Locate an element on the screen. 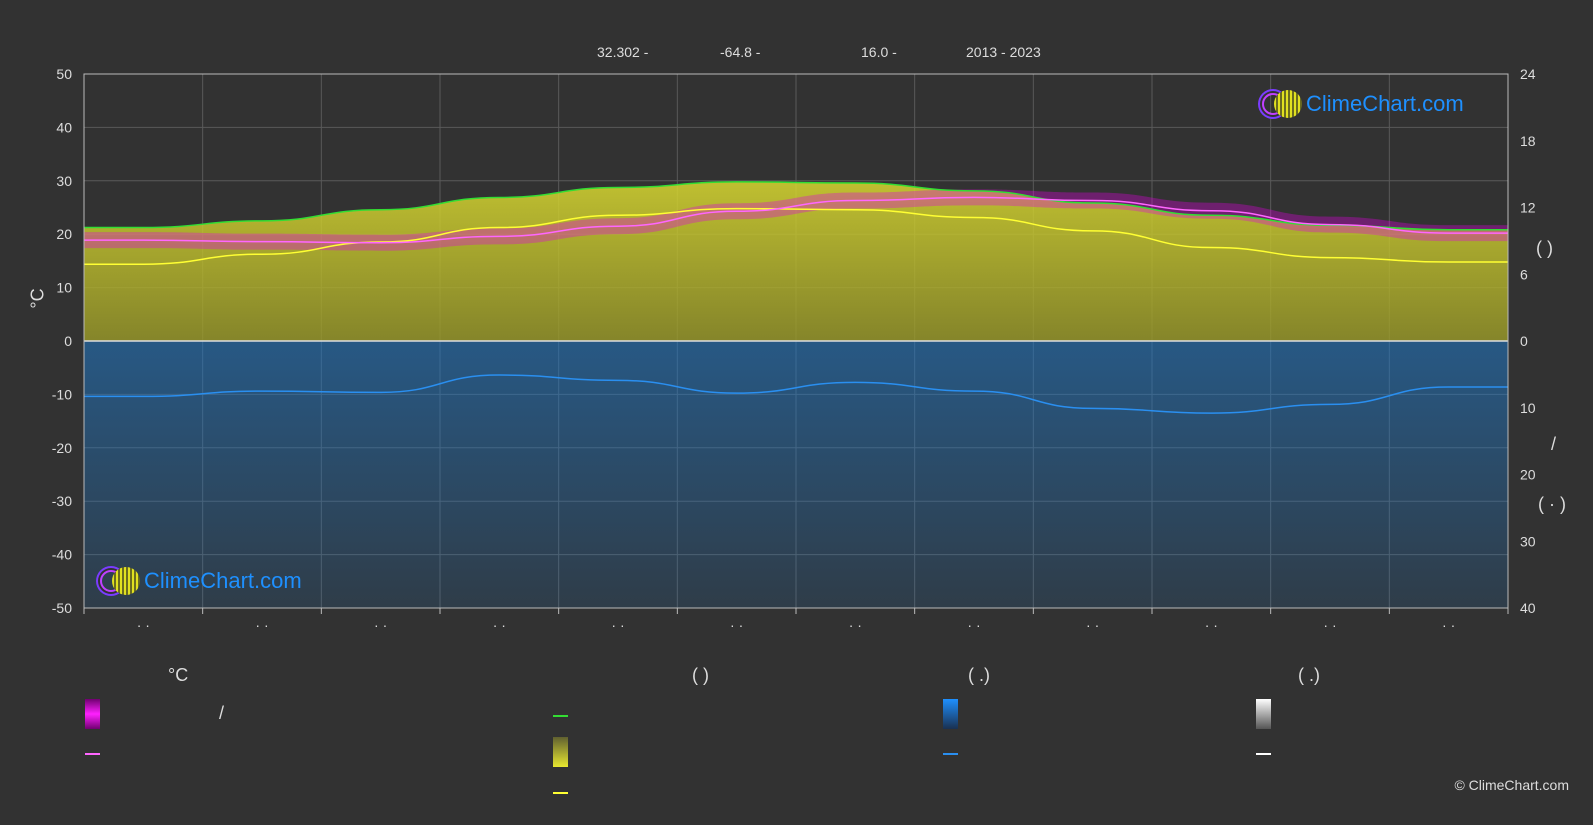 This screenshot has width=1593, height=825. right-axis-bottom-label: ( · ) is located at coordinates (1552, 504).